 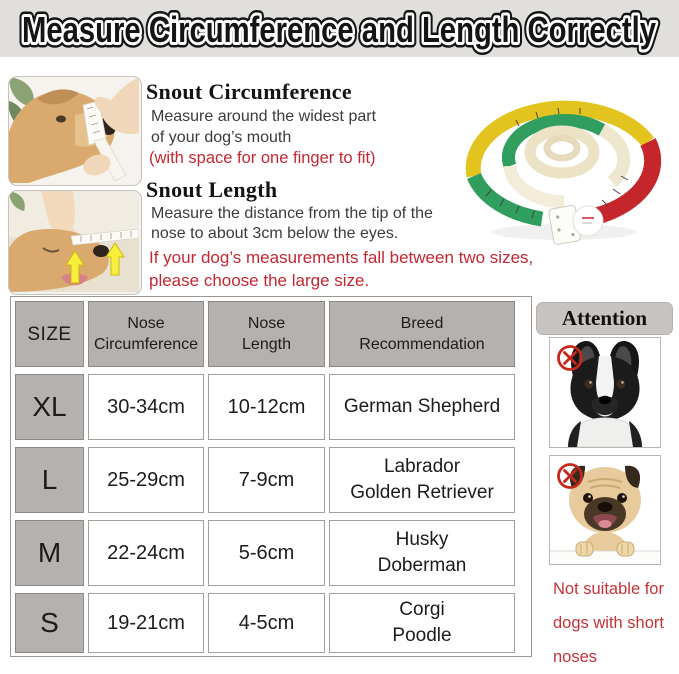 I want to click on french-bulldog-image, so click(x=605, y=393).